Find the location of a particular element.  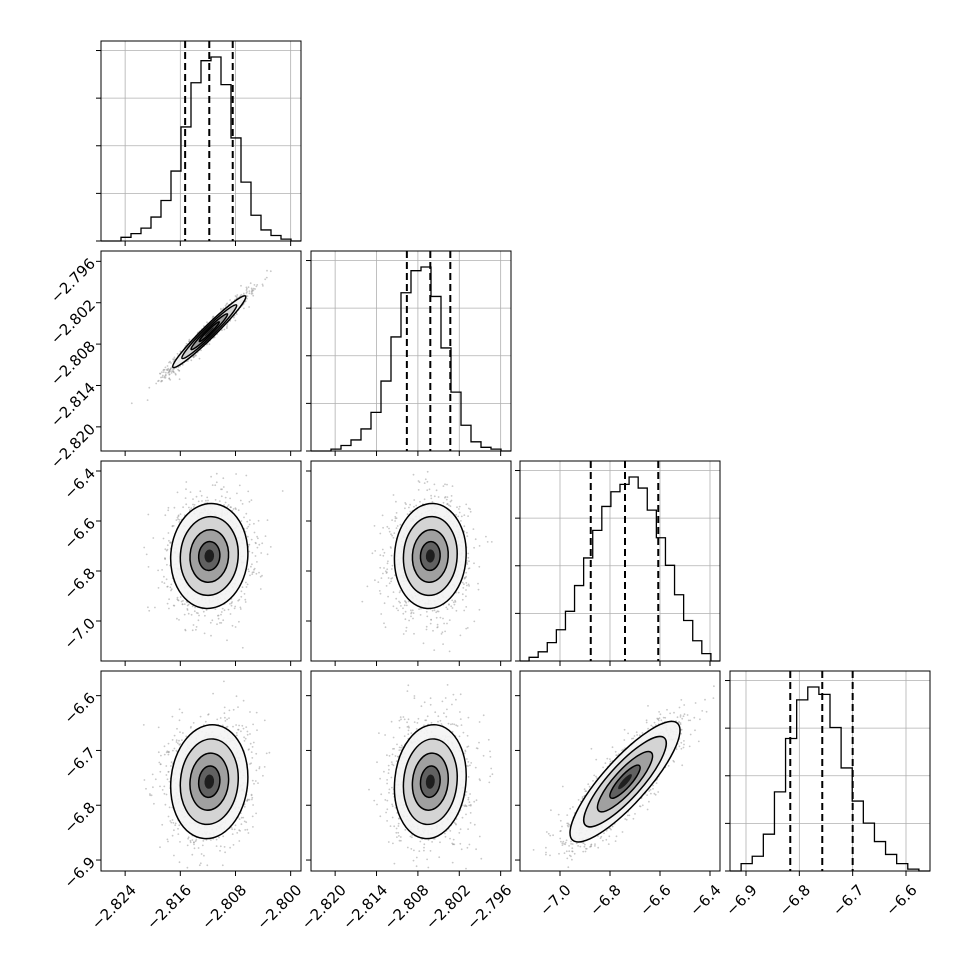

pair-frame is located at coordinates (201, 561).